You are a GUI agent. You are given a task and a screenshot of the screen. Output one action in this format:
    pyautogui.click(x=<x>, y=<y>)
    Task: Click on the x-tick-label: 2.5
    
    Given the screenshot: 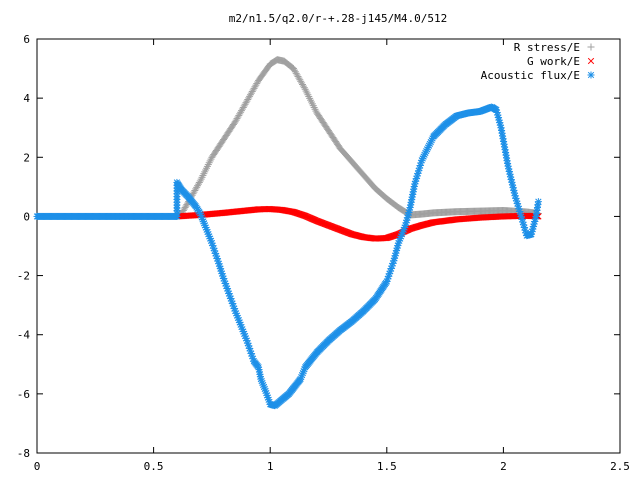 What is the action you would take?
    pyautogui.click(x=620, y=466)
    